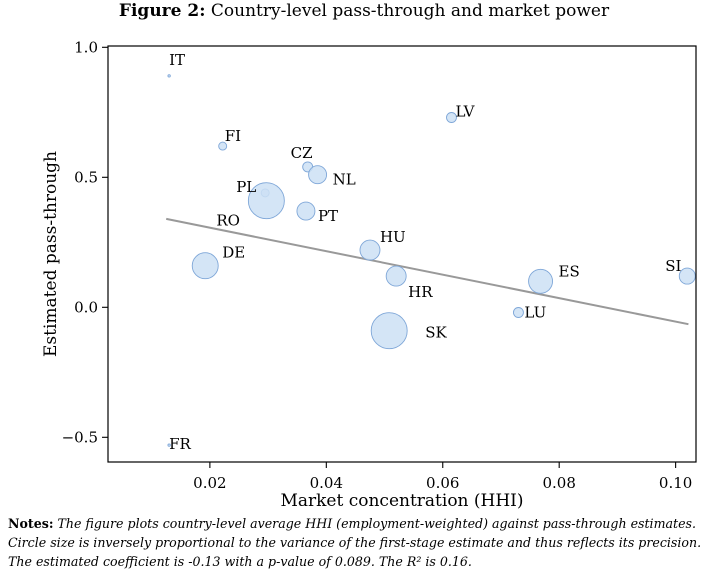 The width and height of the screenshot is (728, 583). I want to click on point-hr, so click(396, 276).